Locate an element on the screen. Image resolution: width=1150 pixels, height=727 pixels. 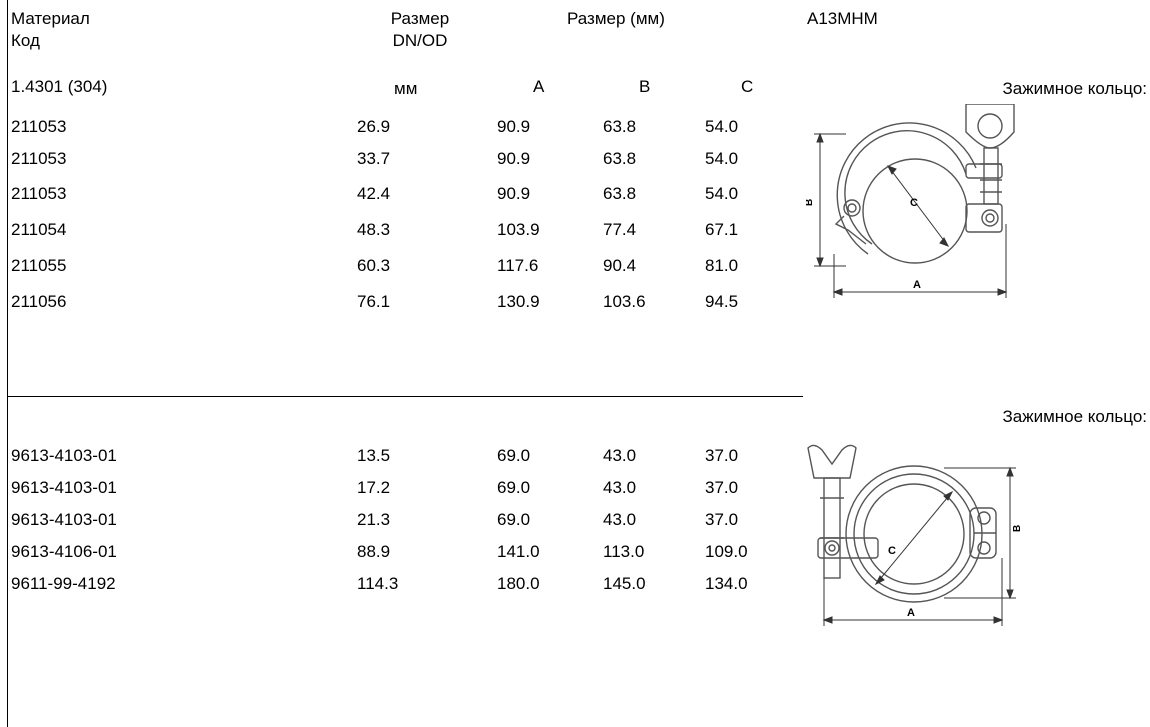
code-label: Код is located at coordinates (25, 40).